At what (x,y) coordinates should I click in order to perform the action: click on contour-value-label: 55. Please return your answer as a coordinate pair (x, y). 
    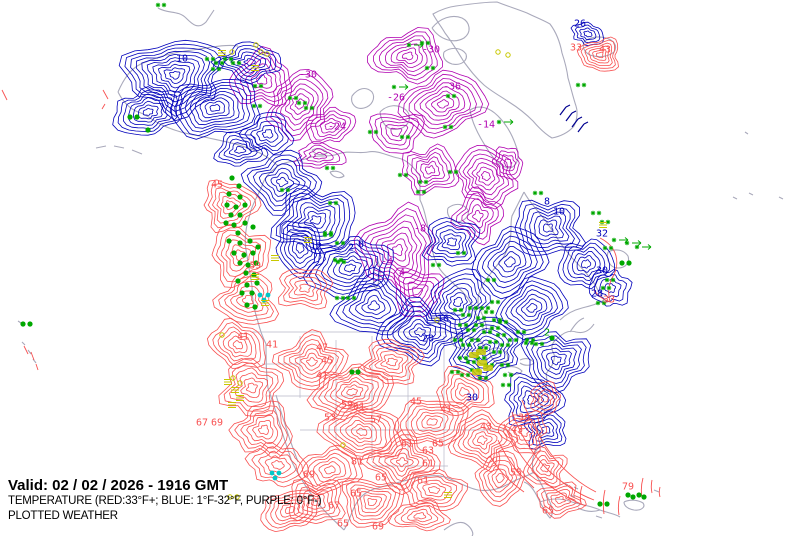
    Looking at the image, I should click on (516, 473).